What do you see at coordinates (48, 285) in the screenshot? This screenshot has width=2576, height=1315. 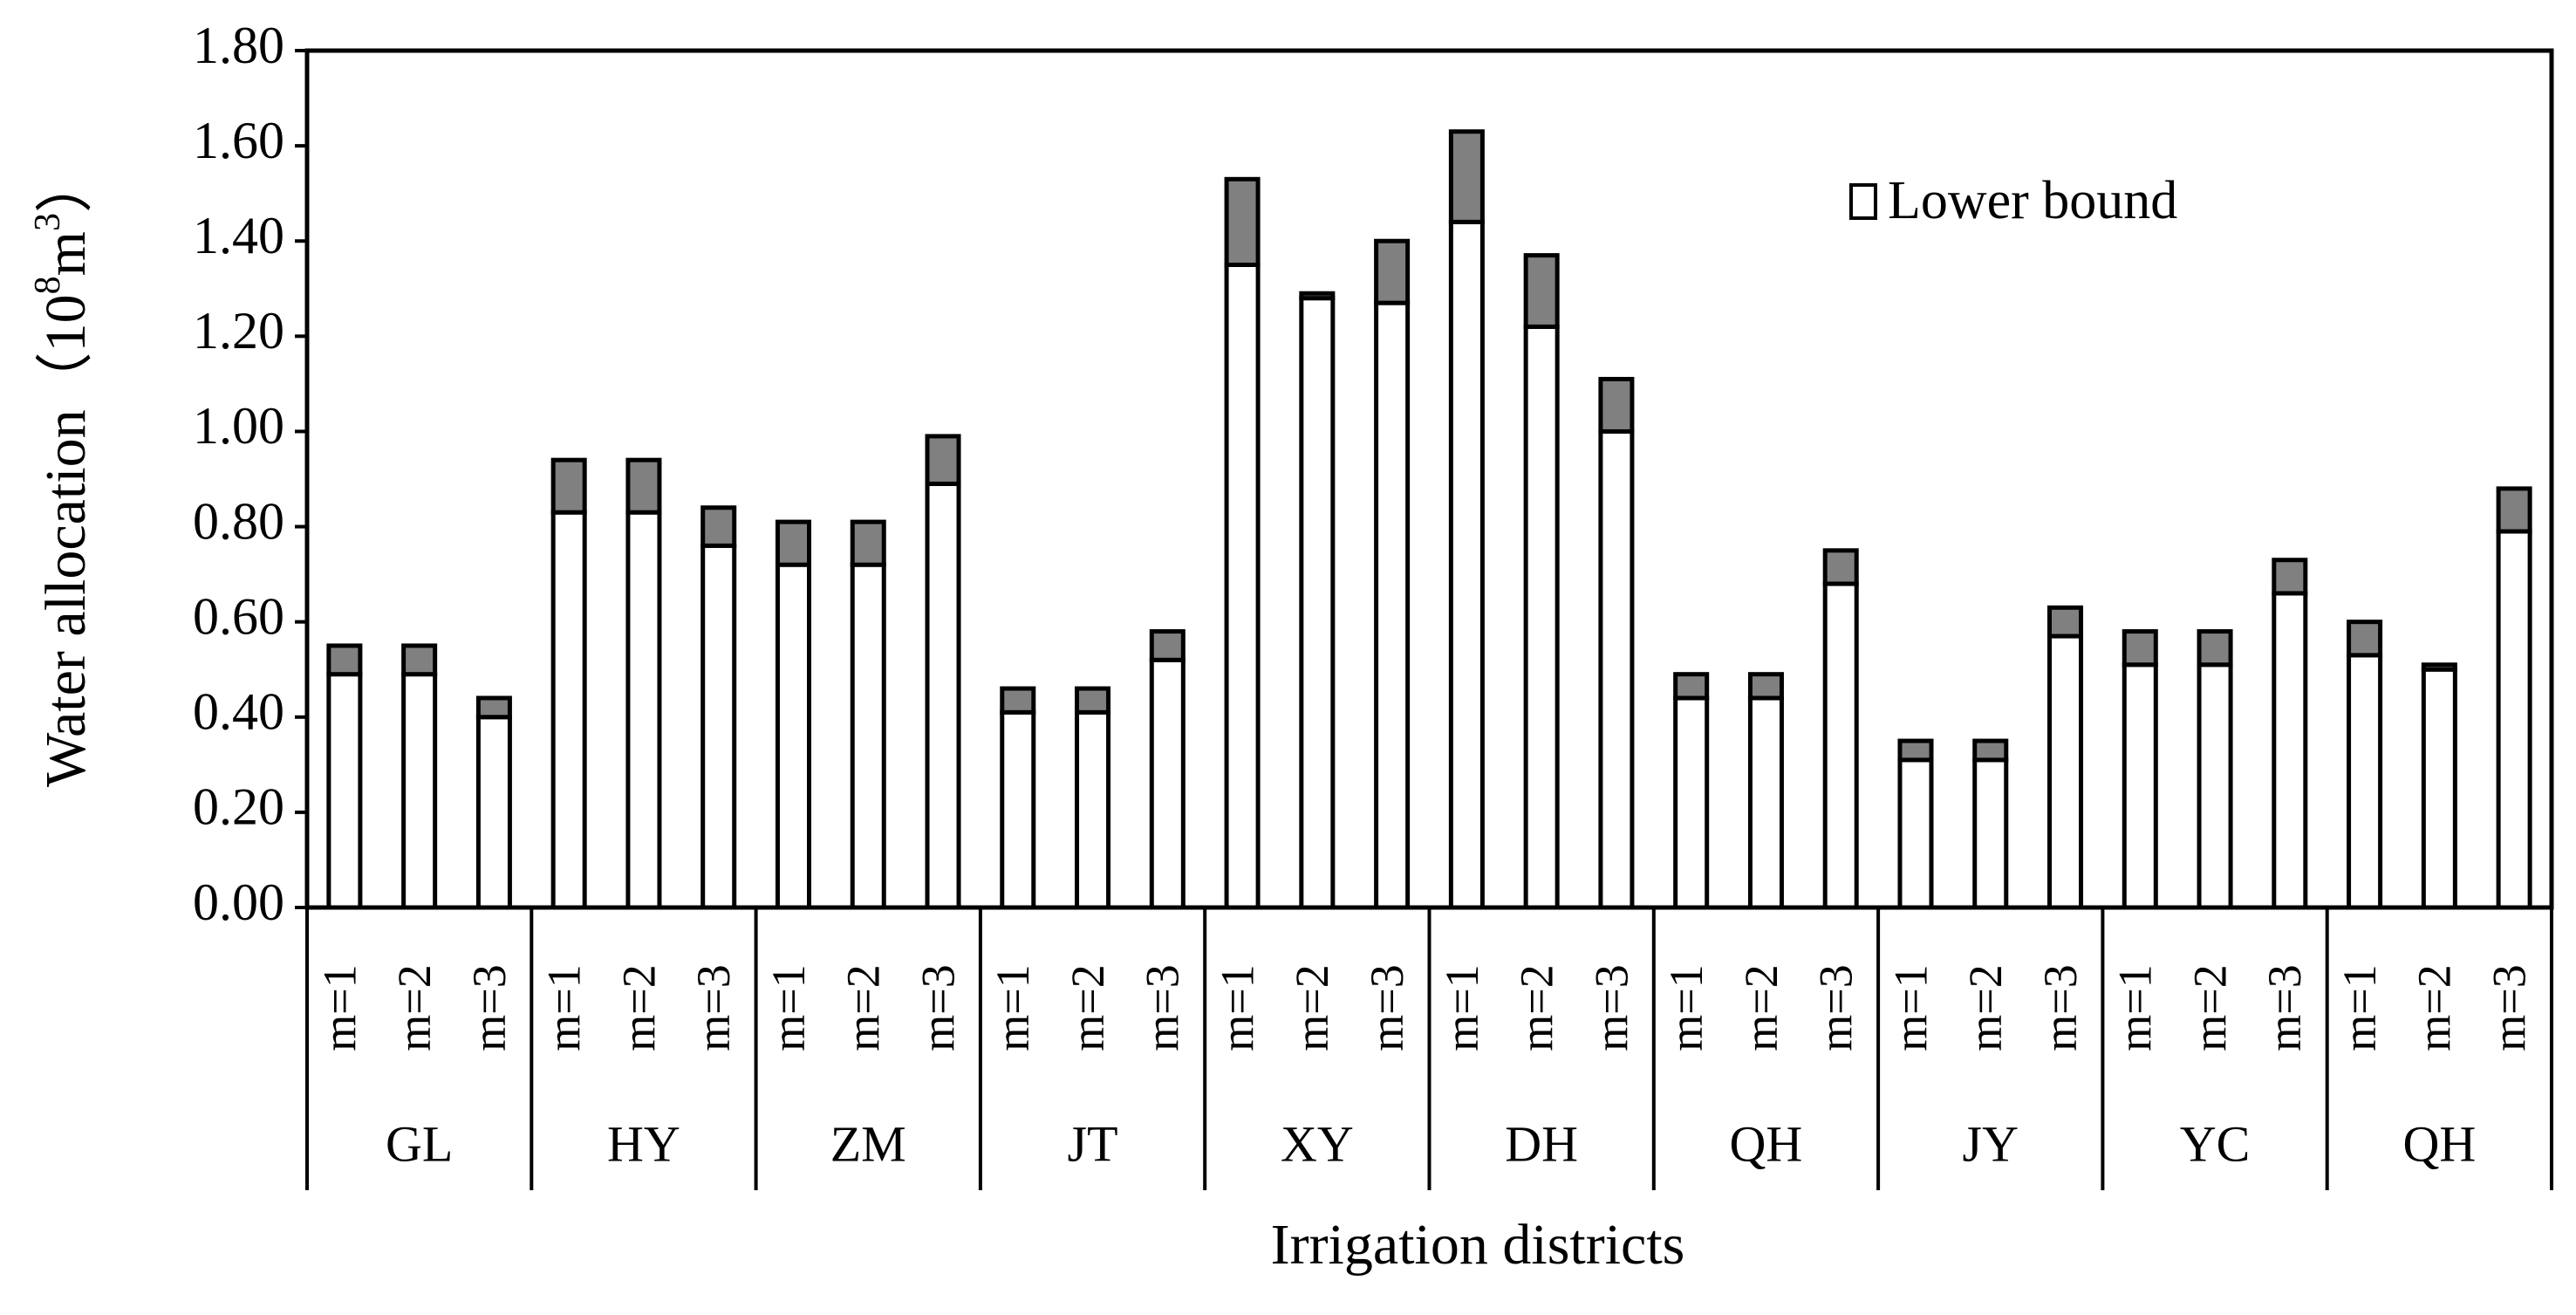 I see `y-axis-title-sup1: 8` at bounding box center [48, 285].